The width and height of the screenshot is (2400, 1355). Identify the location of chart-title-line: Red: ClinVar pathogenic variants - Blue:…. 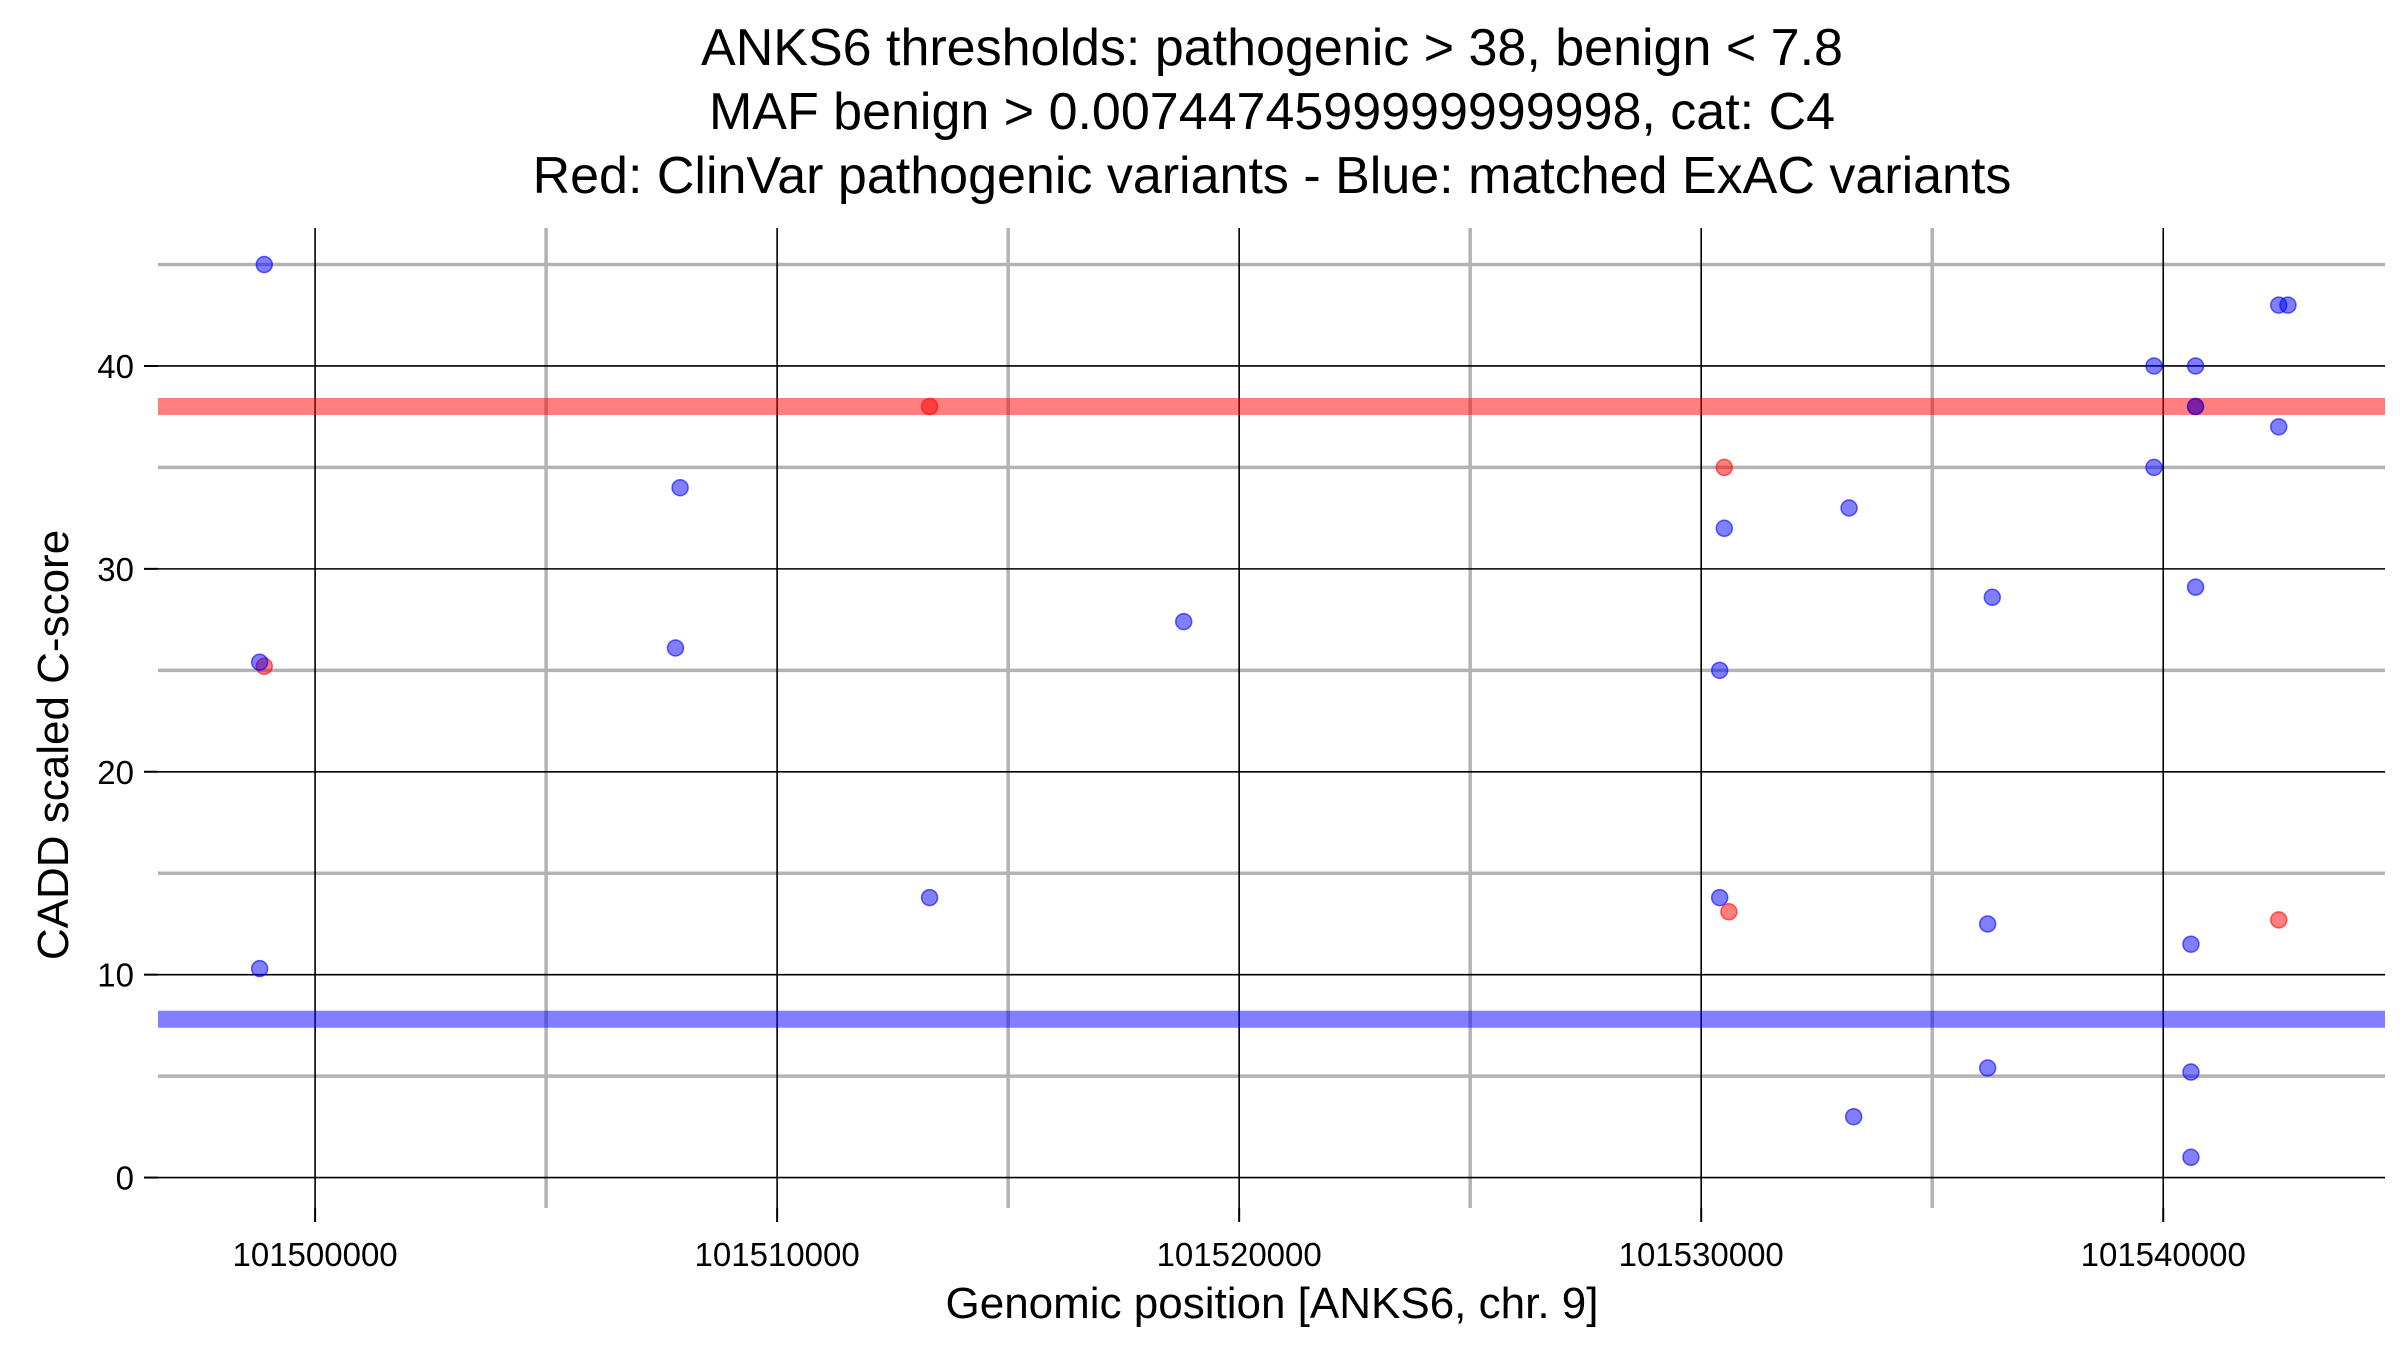
(1272, 176).